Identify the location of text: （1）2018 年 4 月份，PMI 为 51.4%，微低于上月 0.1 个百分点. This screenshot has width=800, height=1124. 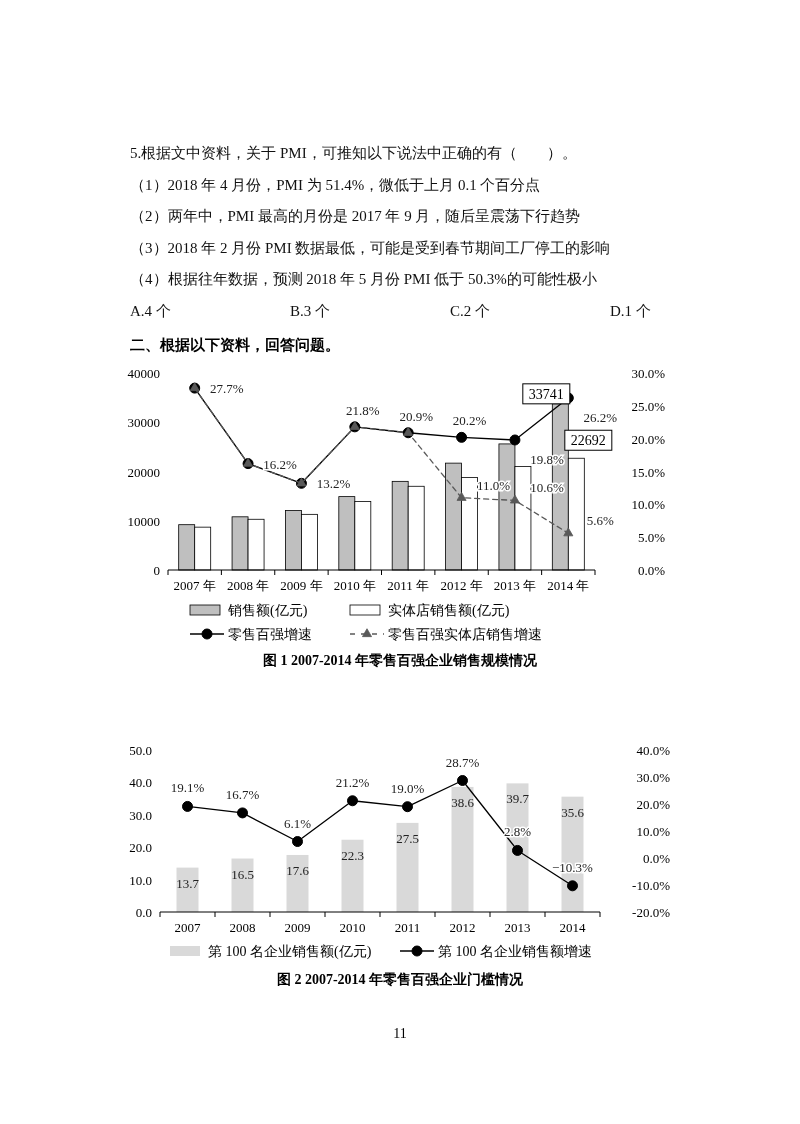
(335, 184).